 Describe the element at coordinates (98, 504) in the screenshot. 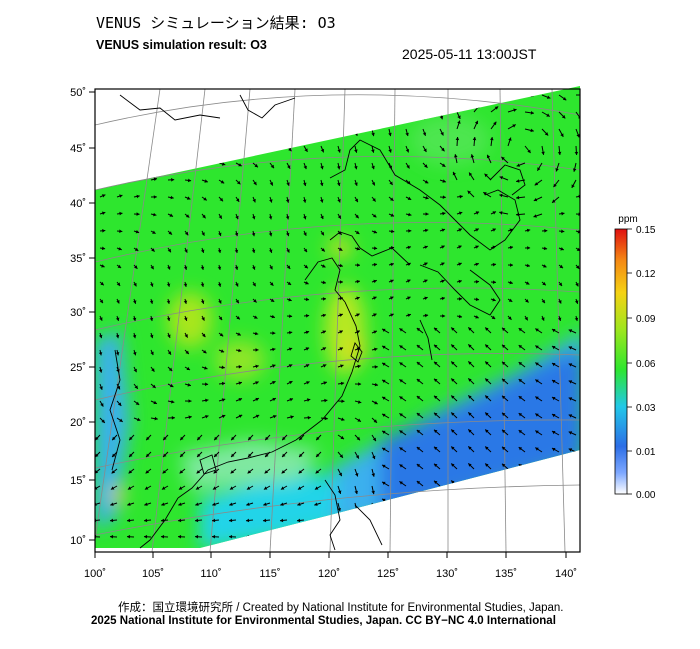

I see `wind-arrow` at that location.